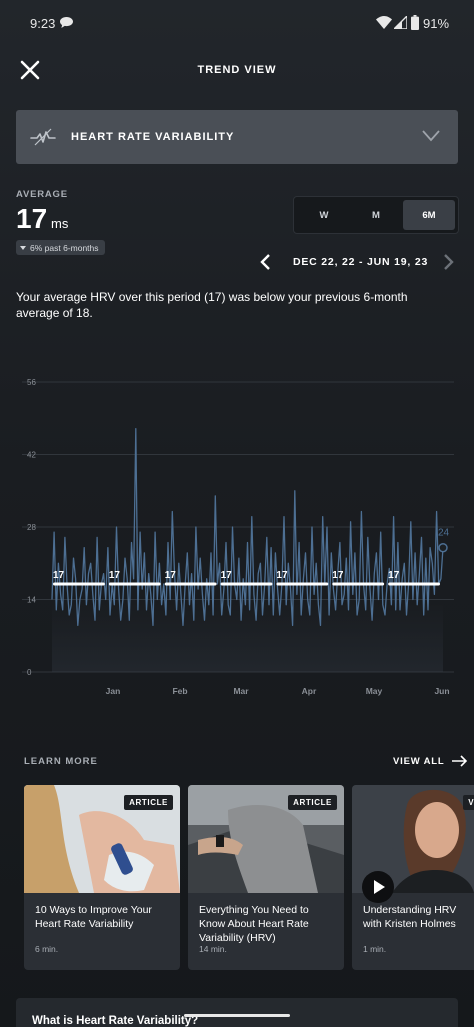  Describe the element at coordinates (468, 802) in the screenshot. I see `video-badge: VI` at that location.